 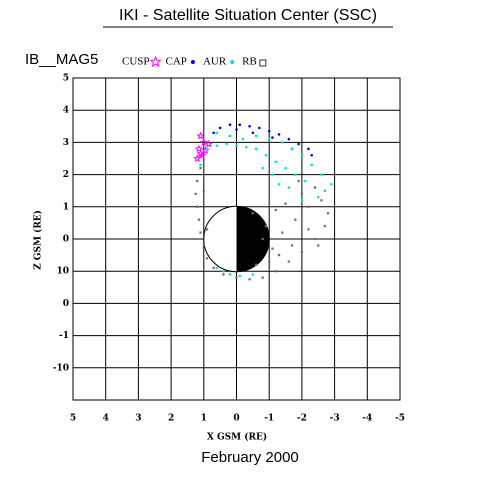 What do you see at coordinates (250, 457) in the screenshot?
I see `chart-footer: February 2000` at bounding box center [250, 457].